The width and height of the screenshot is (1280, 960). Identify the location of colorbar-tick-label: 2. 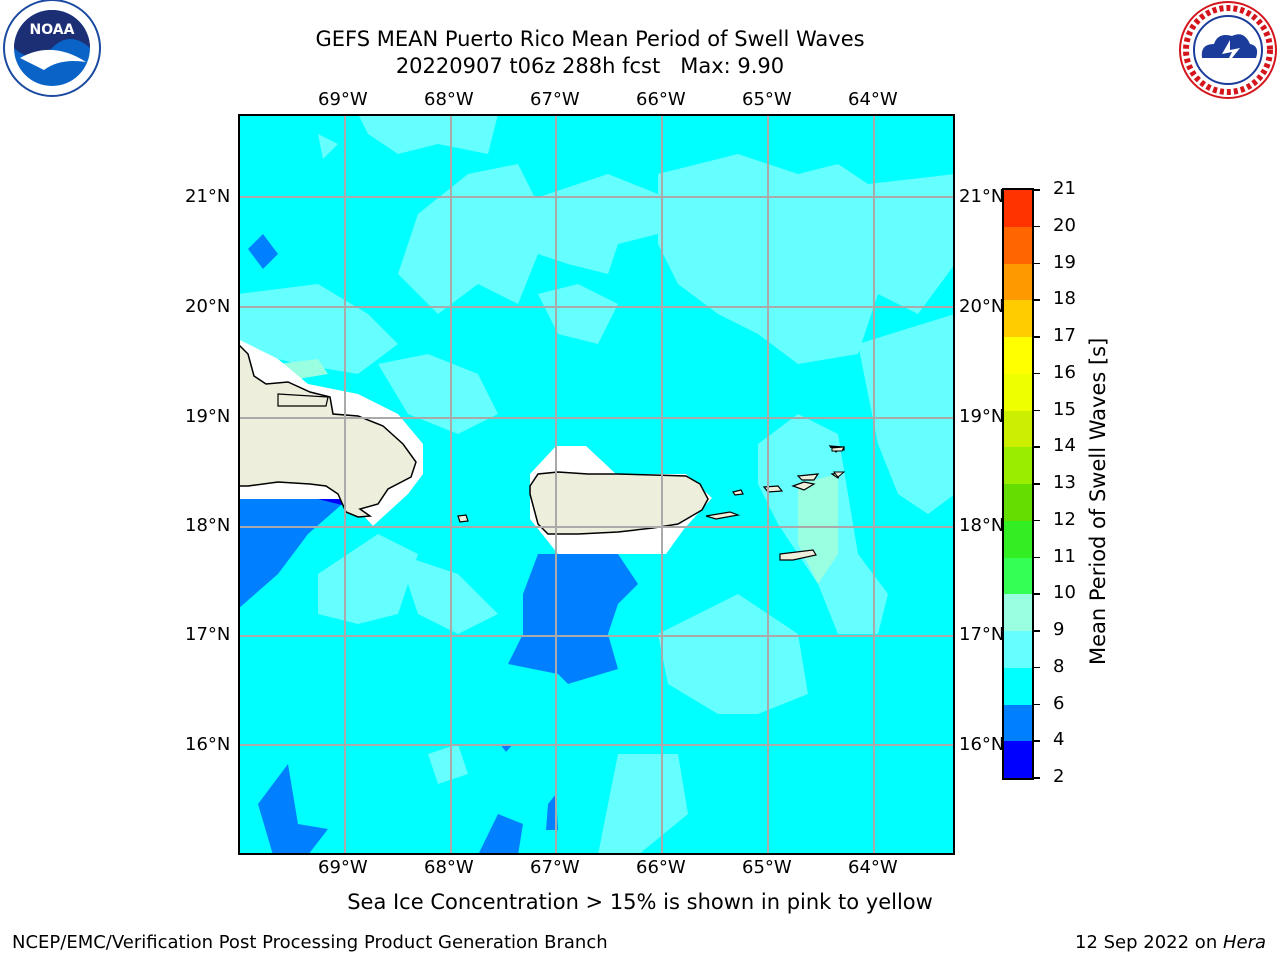
(1059, 776).